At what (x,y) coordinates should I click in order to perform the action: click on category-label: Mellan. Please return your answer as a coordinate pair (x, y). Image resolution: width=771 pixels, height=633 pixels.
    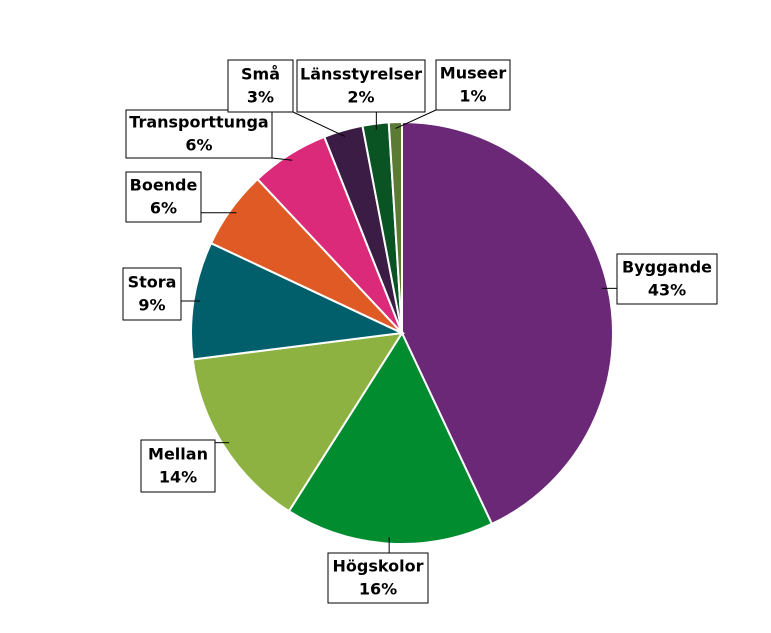
    Looking at the image, I should click on (178, 454).